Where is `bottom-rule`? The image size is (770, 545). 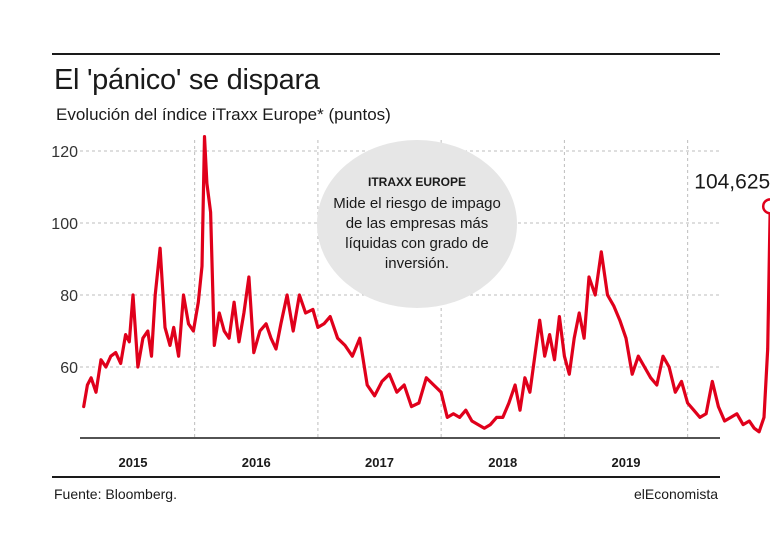 bottom-rule is located at coordinates (386, 477).